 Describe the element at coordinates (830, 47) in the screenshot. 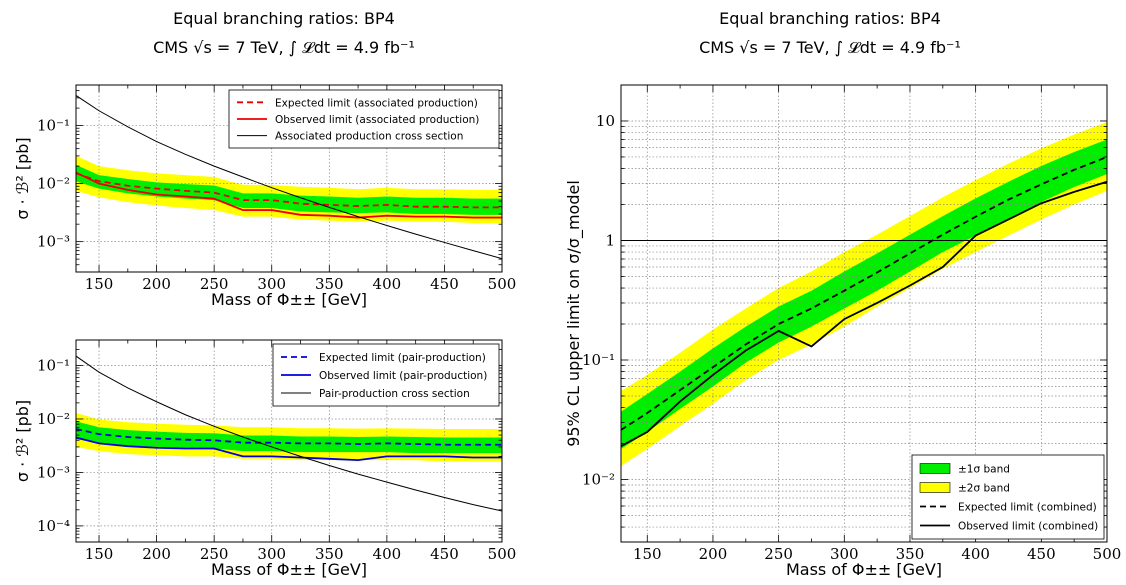

I see `right-subtitle: CMS √s = 7 TeV, ∫ 𝓛dt = 4.9 fb⁻¹` at that location.